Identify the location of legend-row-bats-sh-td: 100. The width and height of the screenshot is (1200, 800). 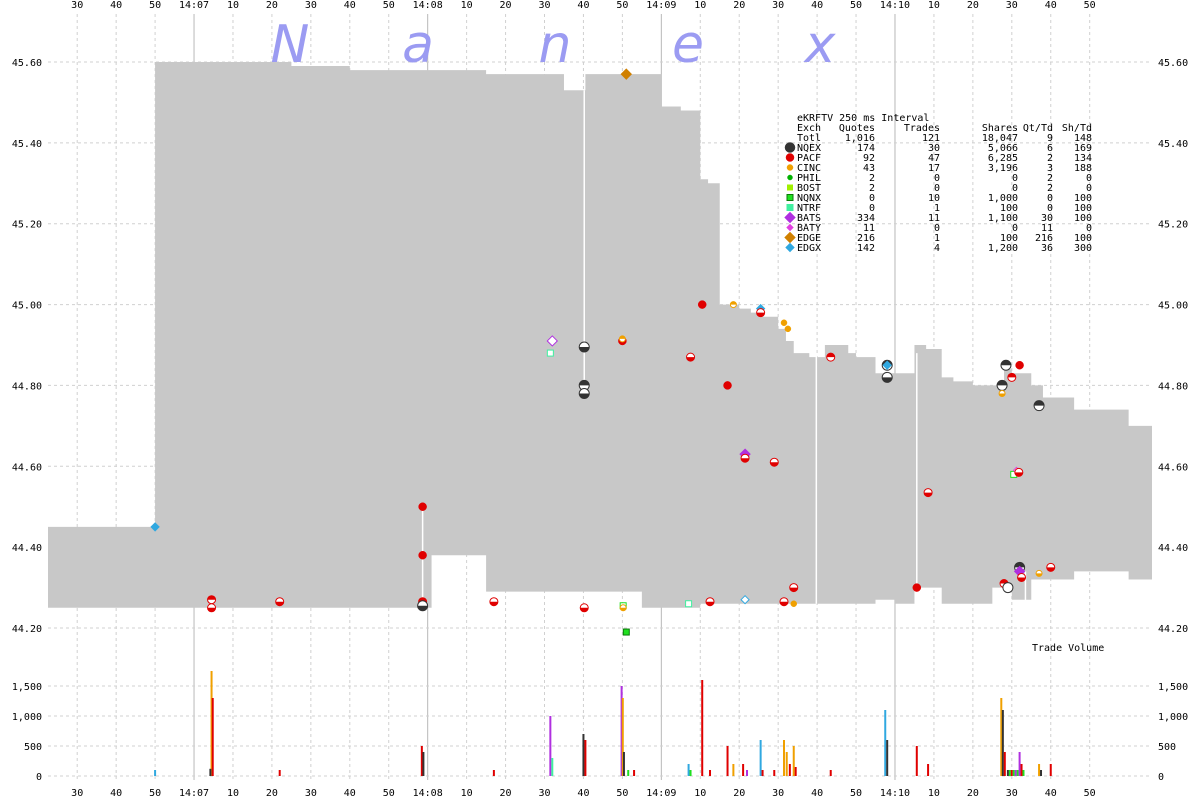
(1083, 218).